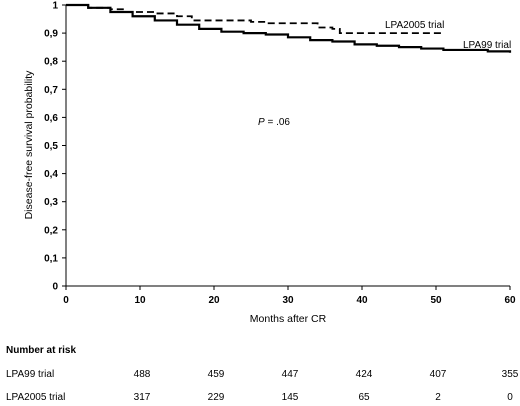 This screenshot has height=406, width=520. I want to click on y-tick-label: 0,5, so click(51, 146).